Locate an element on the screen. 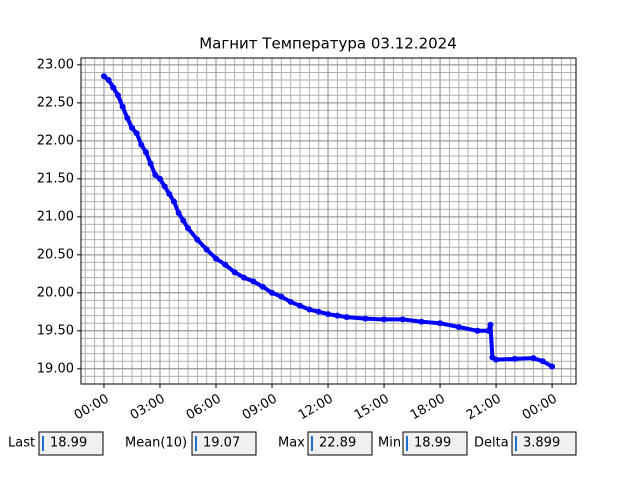 The width and height of the screenshot is (640, 480). y-tick-label: 20.00 is located at coordinates (55, 292).